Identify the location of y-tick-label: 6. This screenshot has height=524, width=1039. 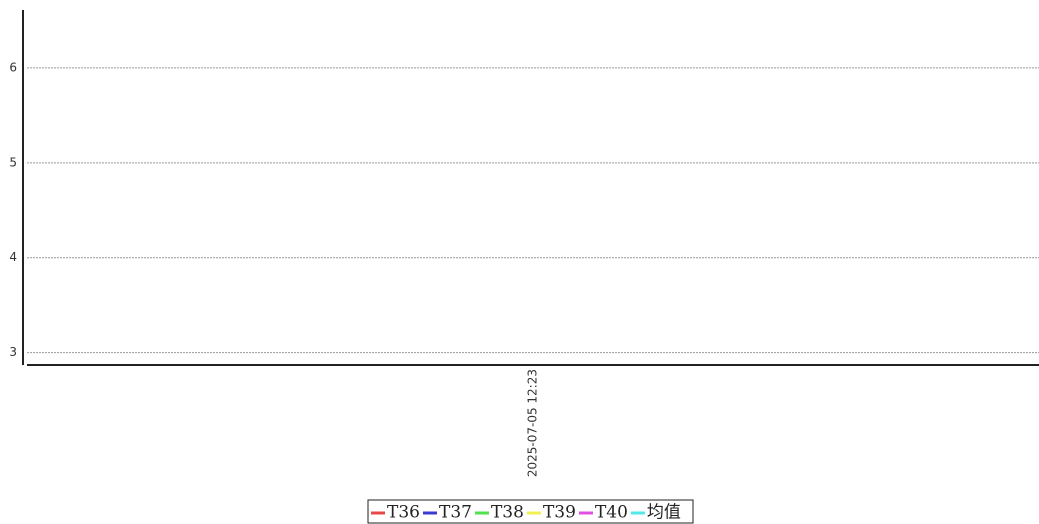
(13, 67).